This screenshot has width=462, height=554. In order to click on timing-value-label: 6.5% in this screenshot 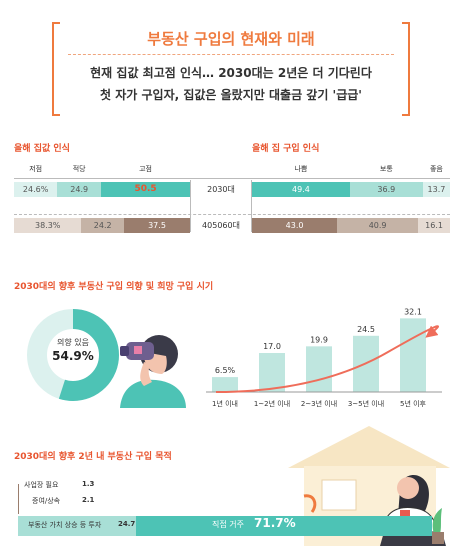, I will do `click(225, 370)`.